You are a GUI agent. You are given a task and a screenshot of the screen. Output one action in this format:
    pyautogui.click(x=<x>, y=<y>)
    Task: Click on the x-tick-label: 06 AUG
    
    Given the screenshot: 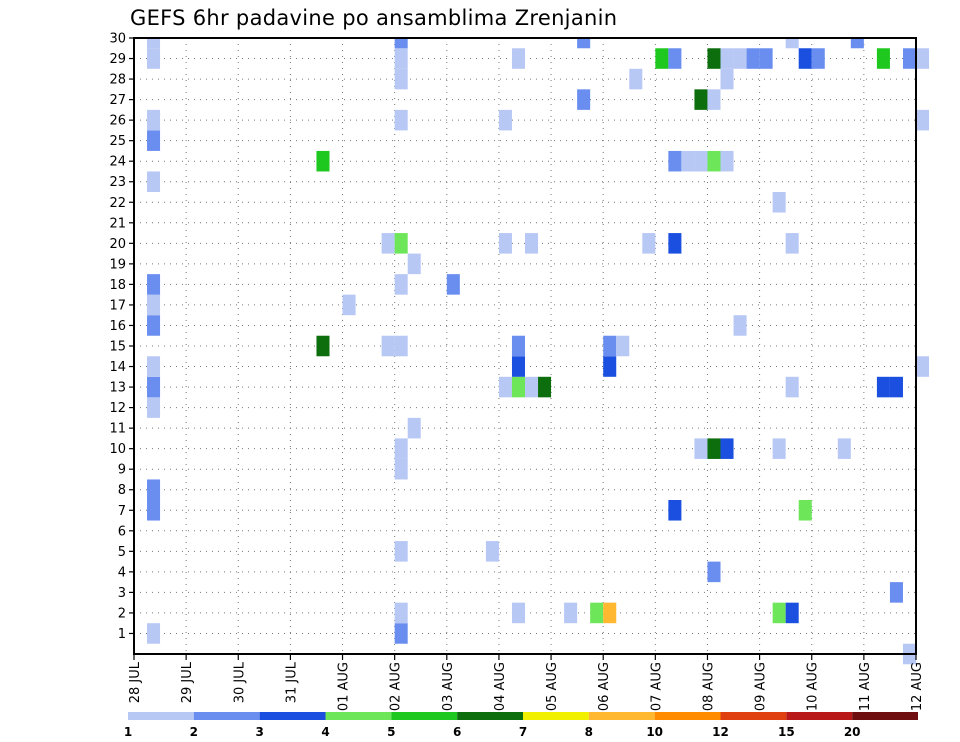 What is the action you would take?
    pyautogui.click(x=604, y=686)
    